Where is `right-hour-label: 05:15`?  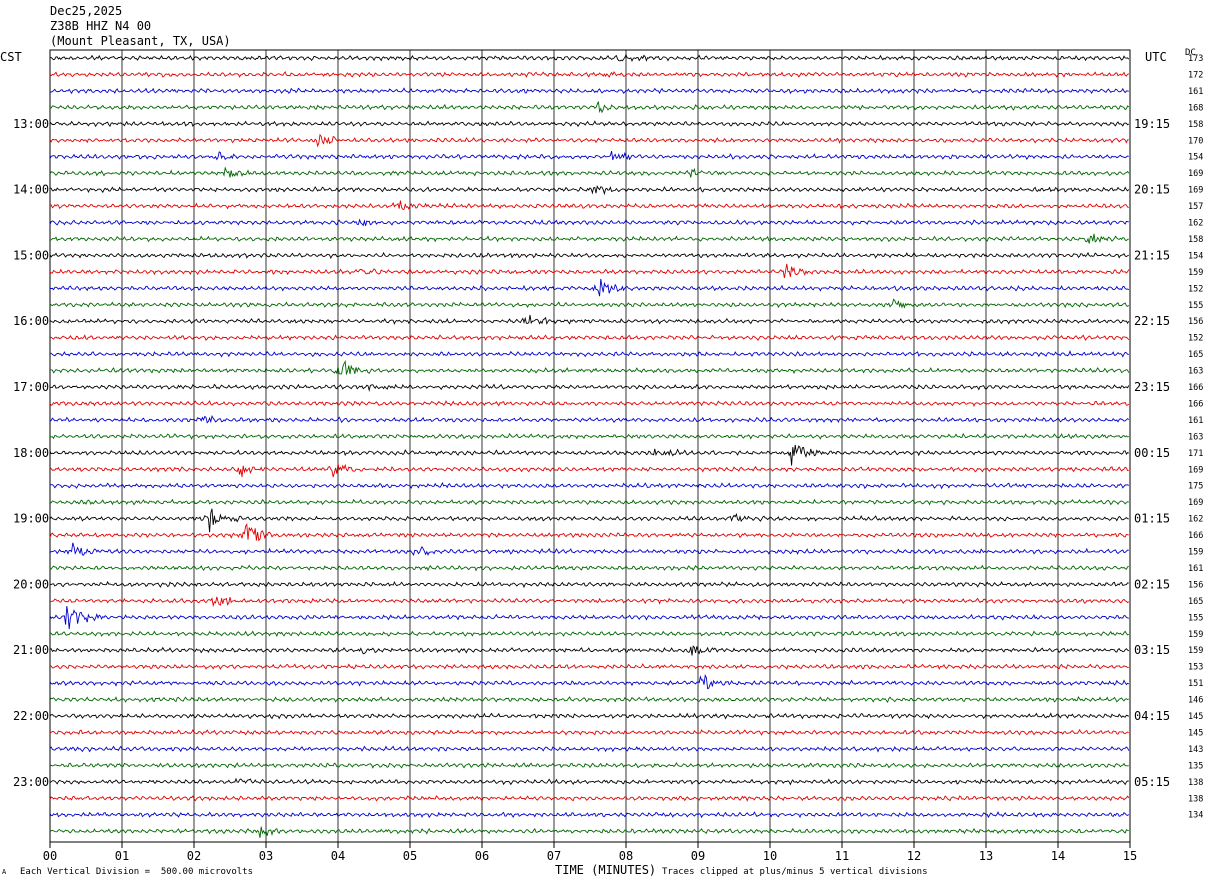
right-hour-label: 05:15 is located at coordinates (1152, 782).